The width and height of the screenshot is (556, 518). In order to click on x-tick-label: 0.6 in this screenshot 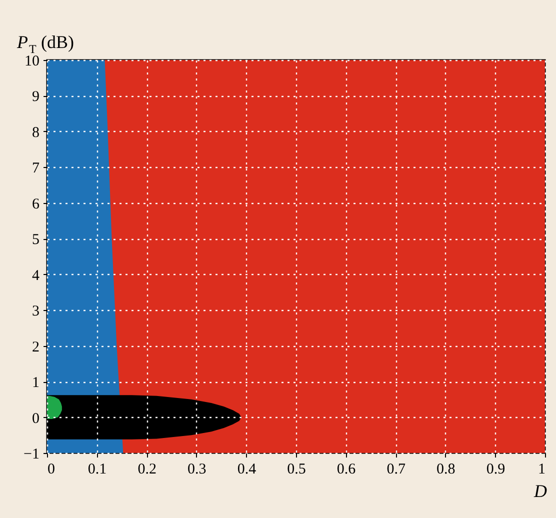, I will do `click(346, 470)`.